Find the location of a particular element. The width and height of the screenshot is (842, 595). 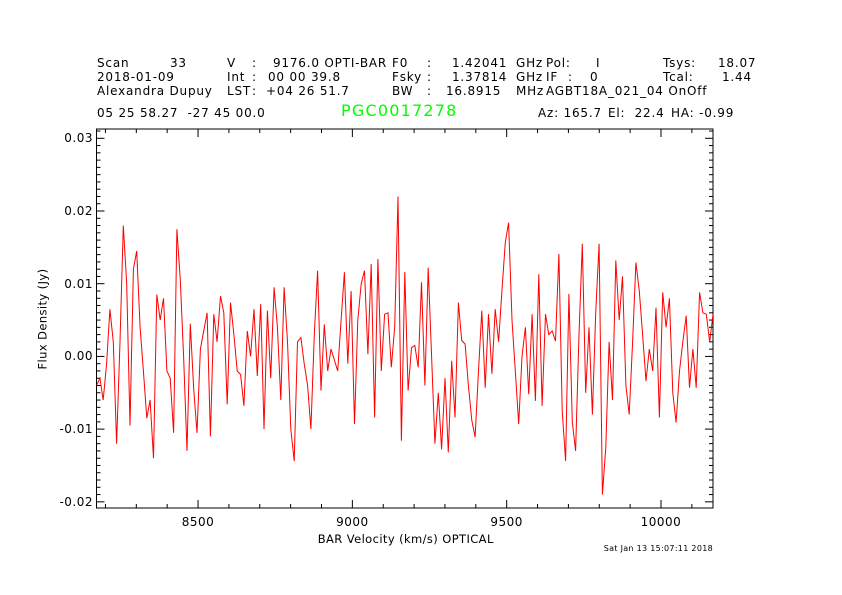

y-tick-label: -0.02 is located at coordinates (76, 501).